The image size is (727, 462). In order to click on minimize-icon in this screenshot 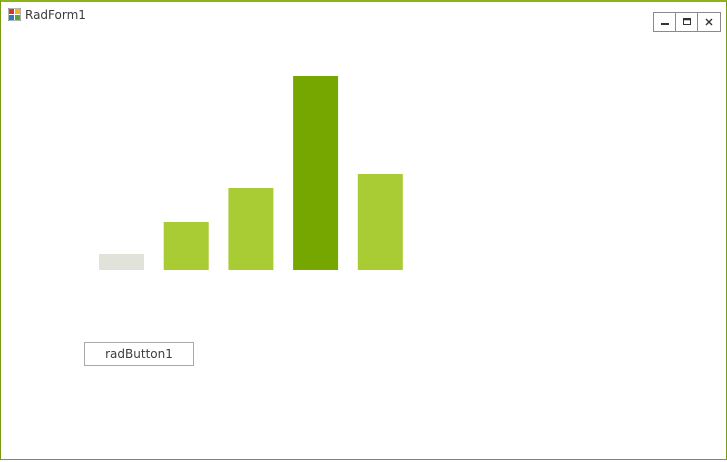, I will do `click(664, 24)`.